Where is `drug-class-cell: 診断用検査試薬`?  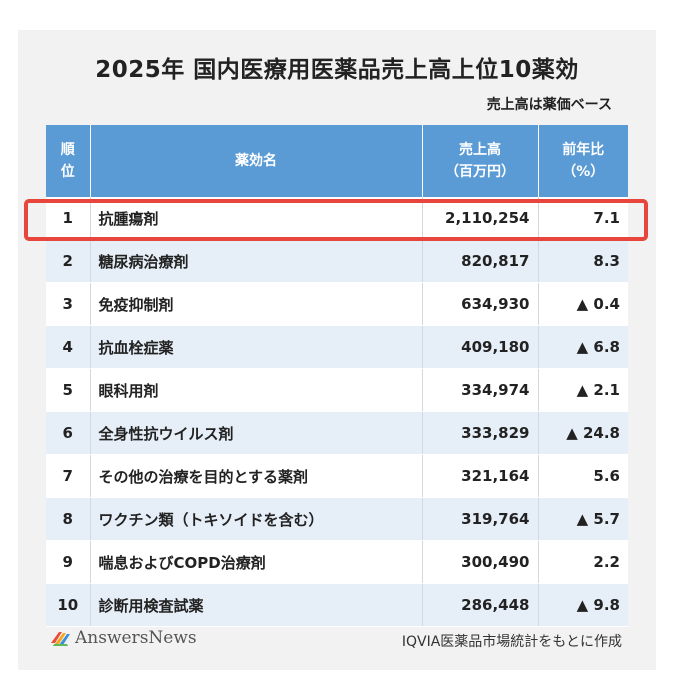 drug-class-cell: 診断用検査試薬 is located at coordinates (256, 605).